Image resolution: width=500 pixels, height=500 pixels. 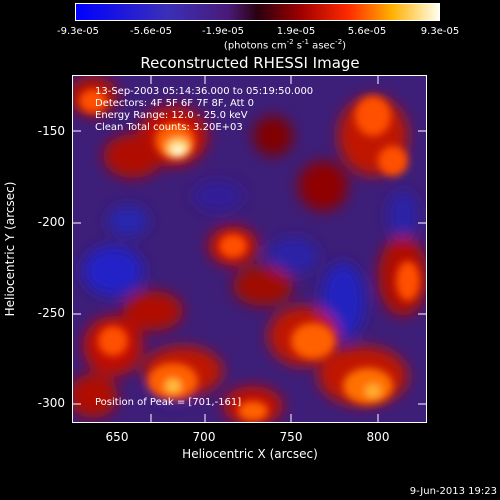 What do you see at coordinates (51, 403) in the screenshot?
I see `y-tick-label: -300` at bounding box center [51, 403].